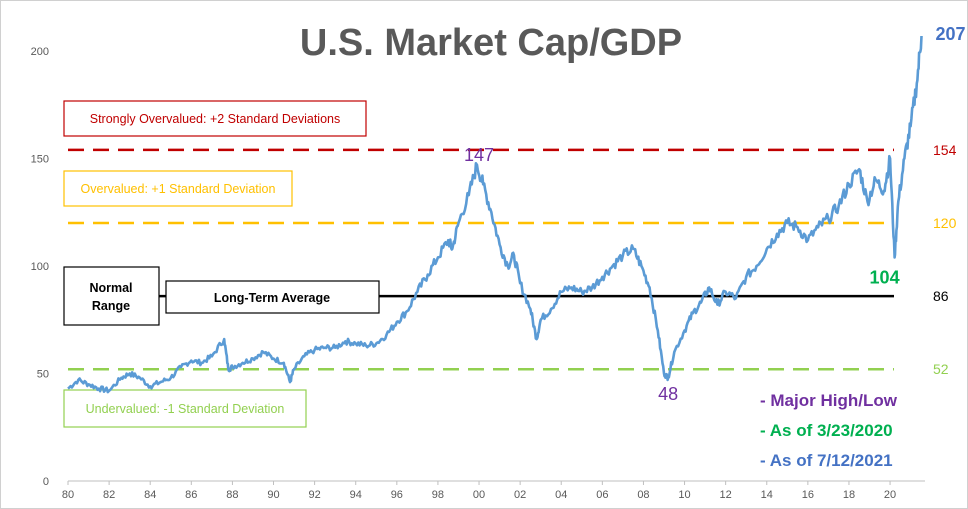 The width and height of the screenshot is (968, 509). Describe the element at coordinates (945, 150) in the screenshot. I see `reference-value-label: 154` at that location.